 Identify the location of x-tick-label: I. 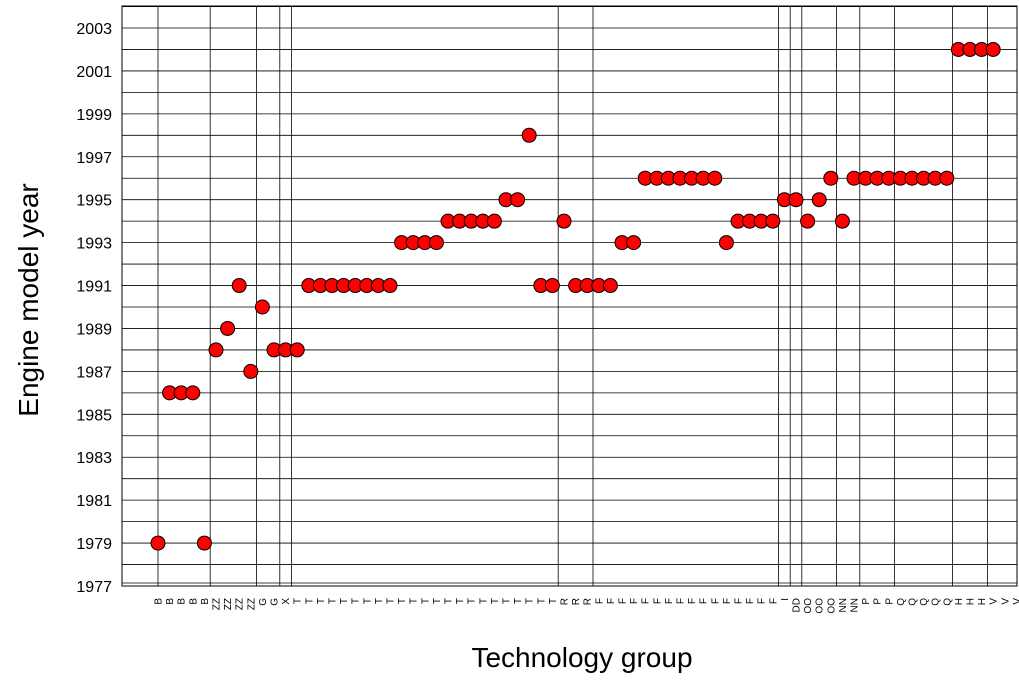
(785, 599).